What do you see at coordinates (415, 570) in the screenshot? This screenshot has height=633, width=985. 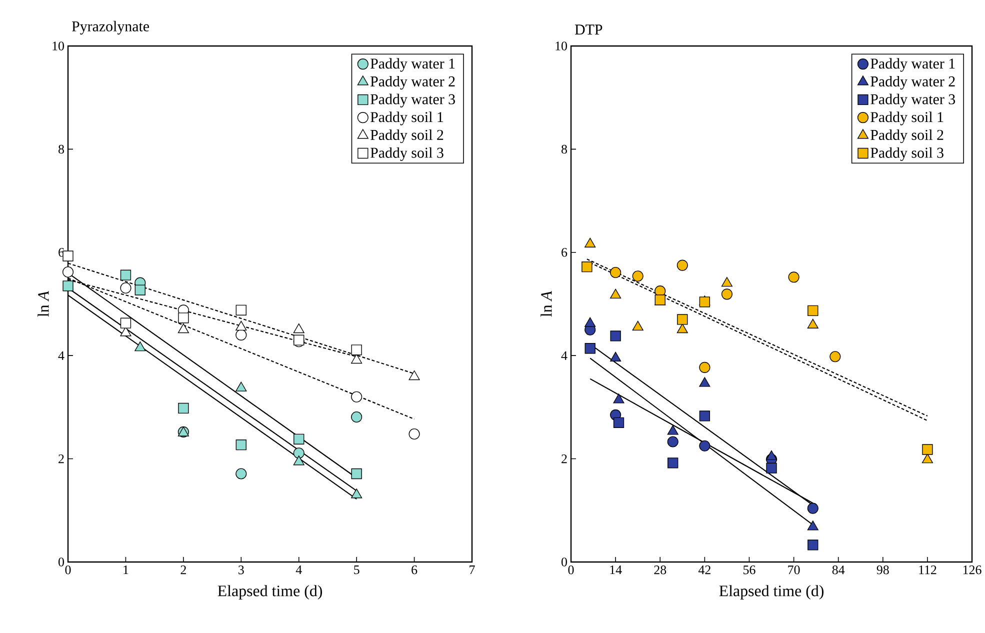 I see `x-tick-label: 6` at bounding box center [415, 570].